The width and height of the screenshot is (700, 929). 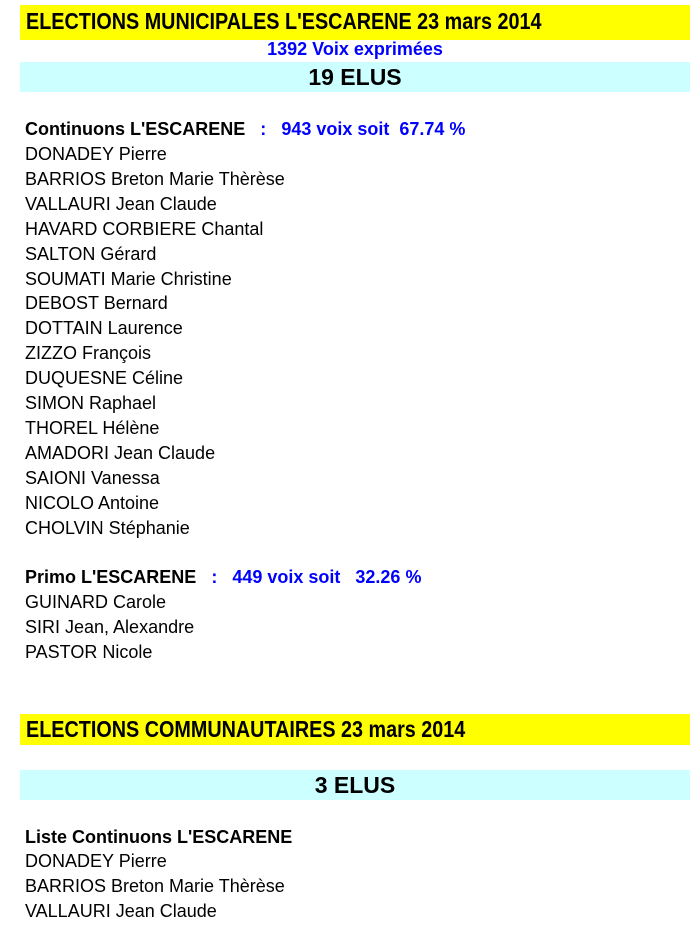 I want to click on member-name: THOREL Hélène, so click(x=92, y=427).